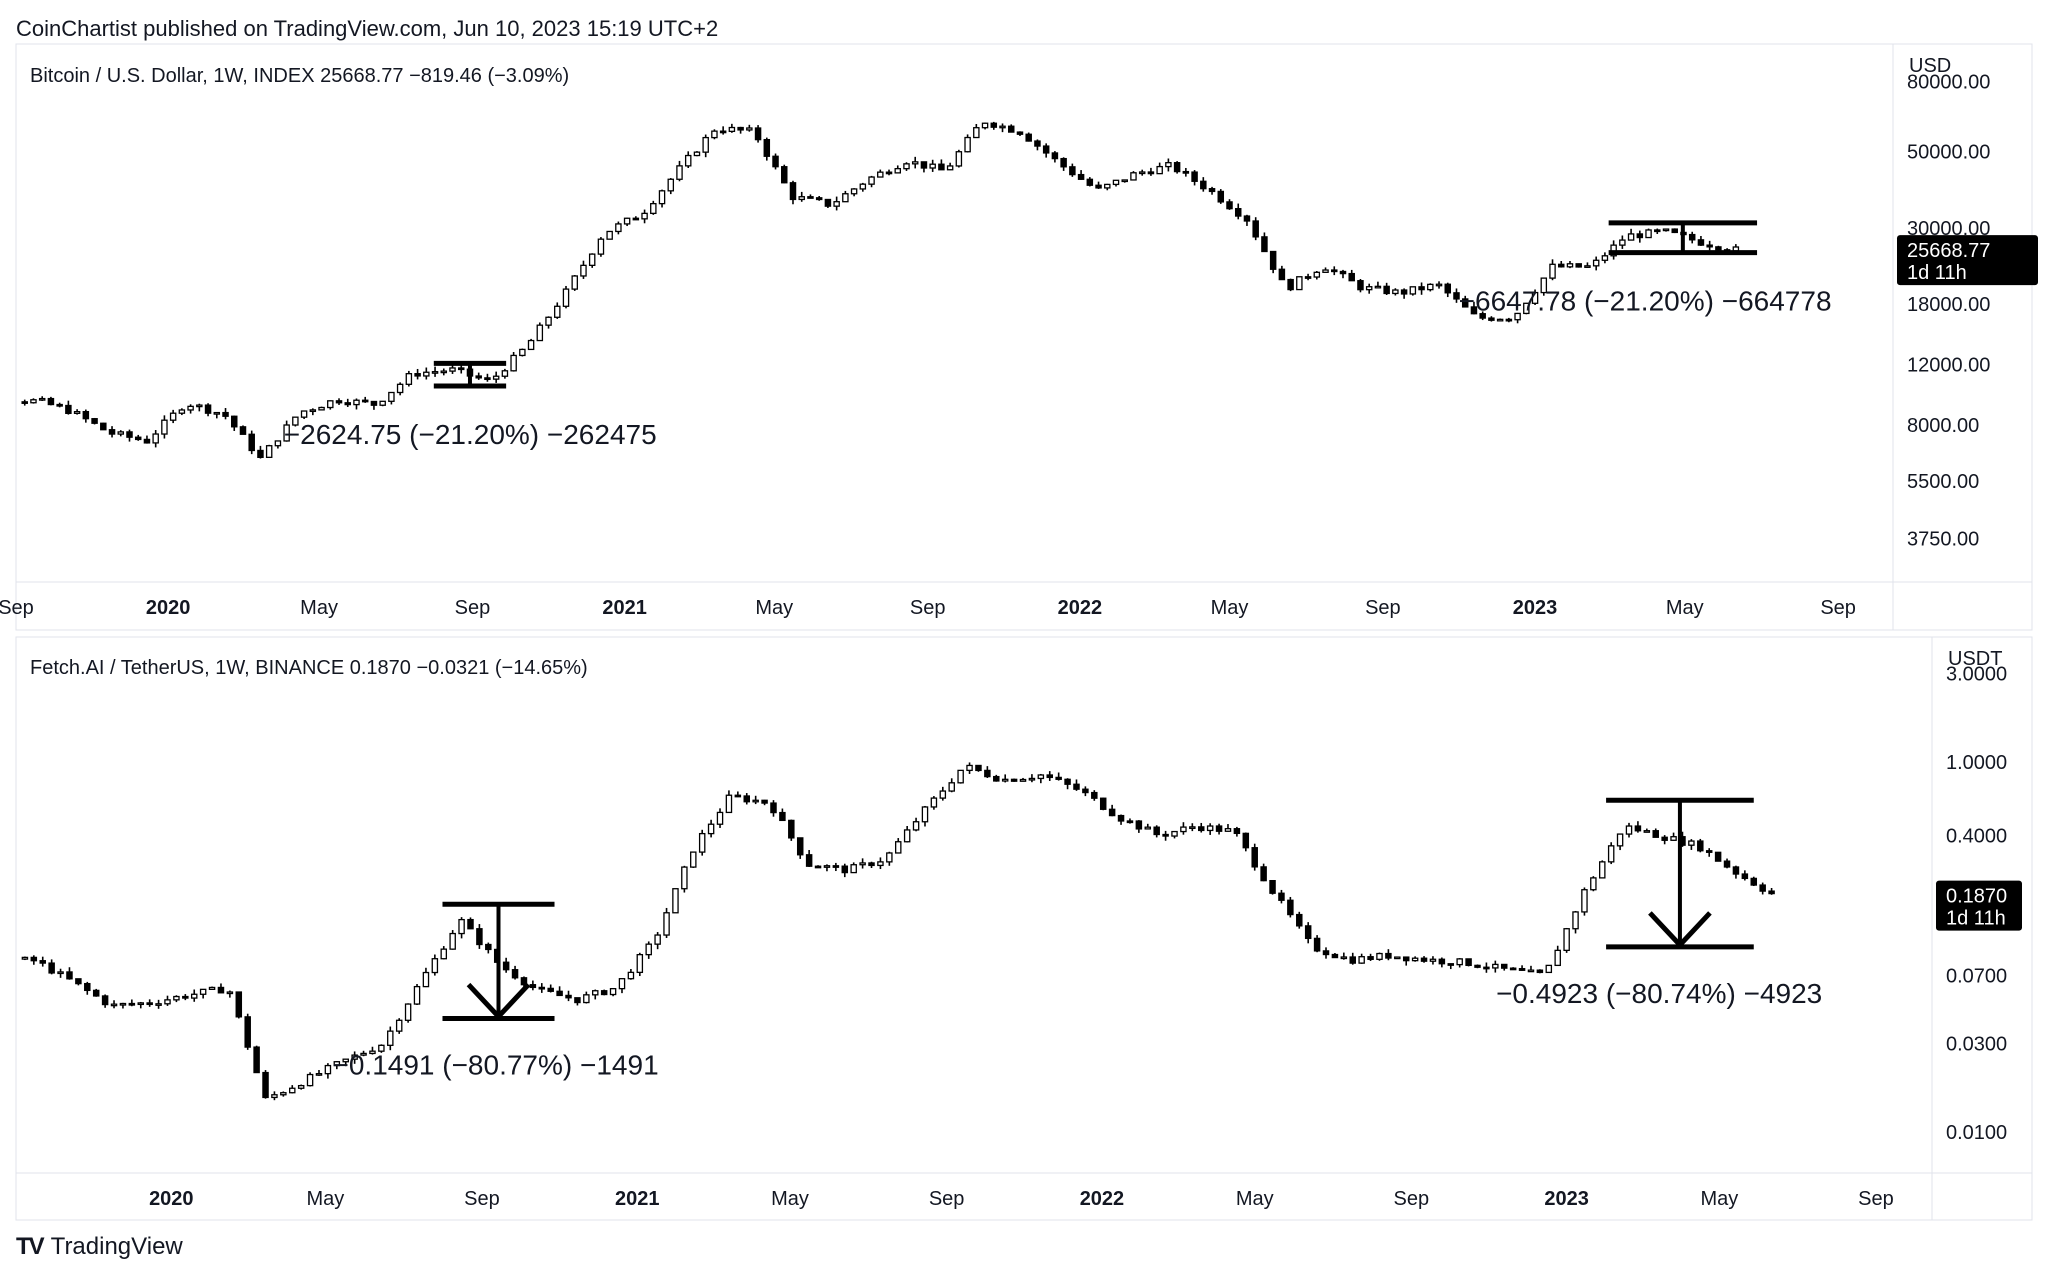 This screenshot has width=2048, height=1279. Describe the element at coordinates (99, 1247) in the screenshot. I see `tradingview-footer: TV TradingView` at that location.